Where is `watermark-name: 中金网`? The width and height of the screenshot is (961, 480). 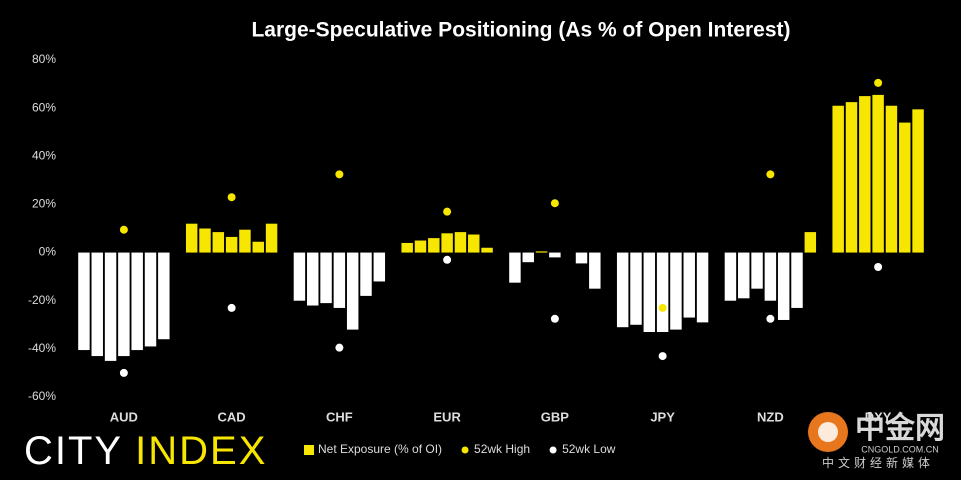 watermark-name: 中金网 is located at coordinates (900, 428).